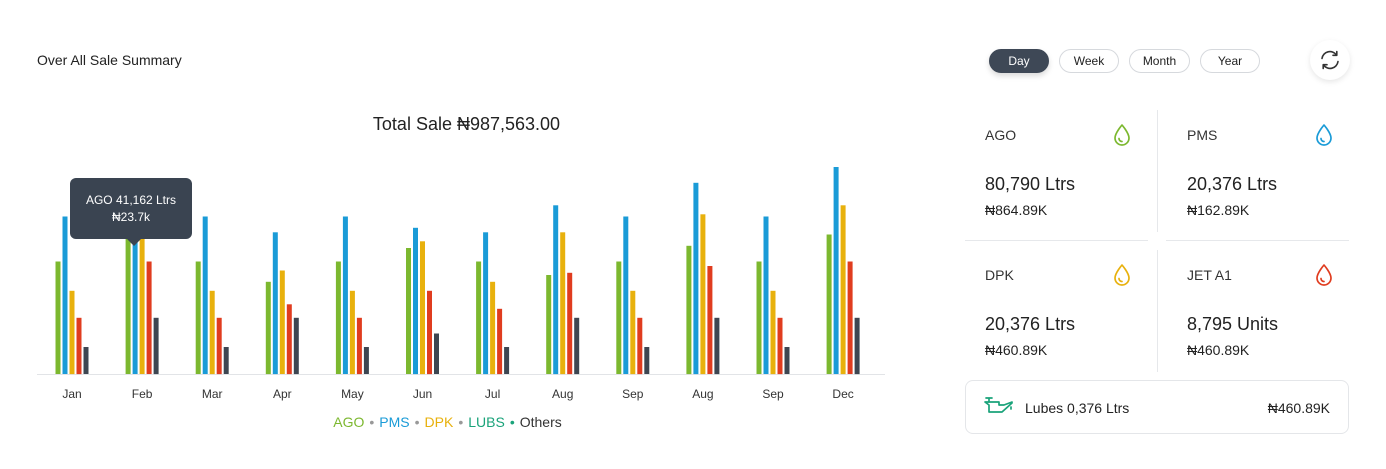 This screenshot has height=469, width=1386. Describe the element at coordinates (289, 339) in the screenshot. I see `bar-lubs-apr` at that location.